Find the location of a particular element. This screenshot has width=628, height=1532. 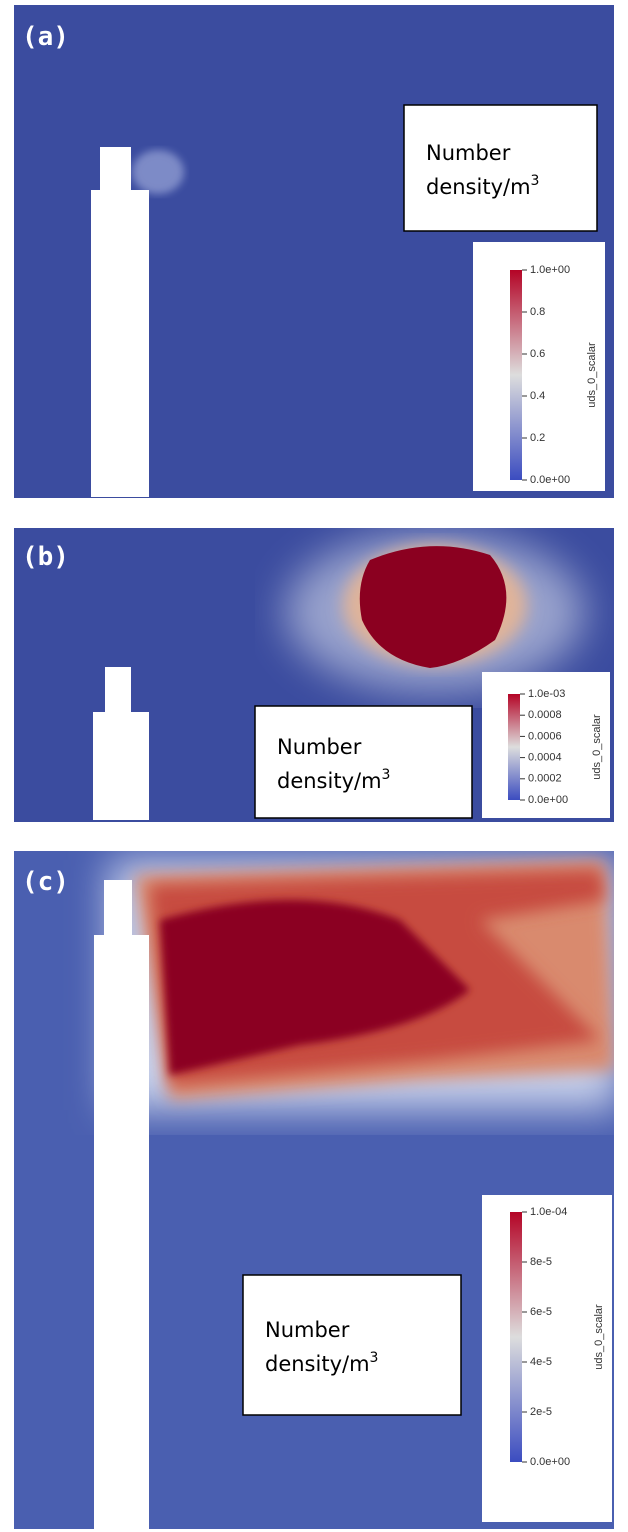

colorbar-tick-label: 4e-5 is located at coordinates (541, 1362).